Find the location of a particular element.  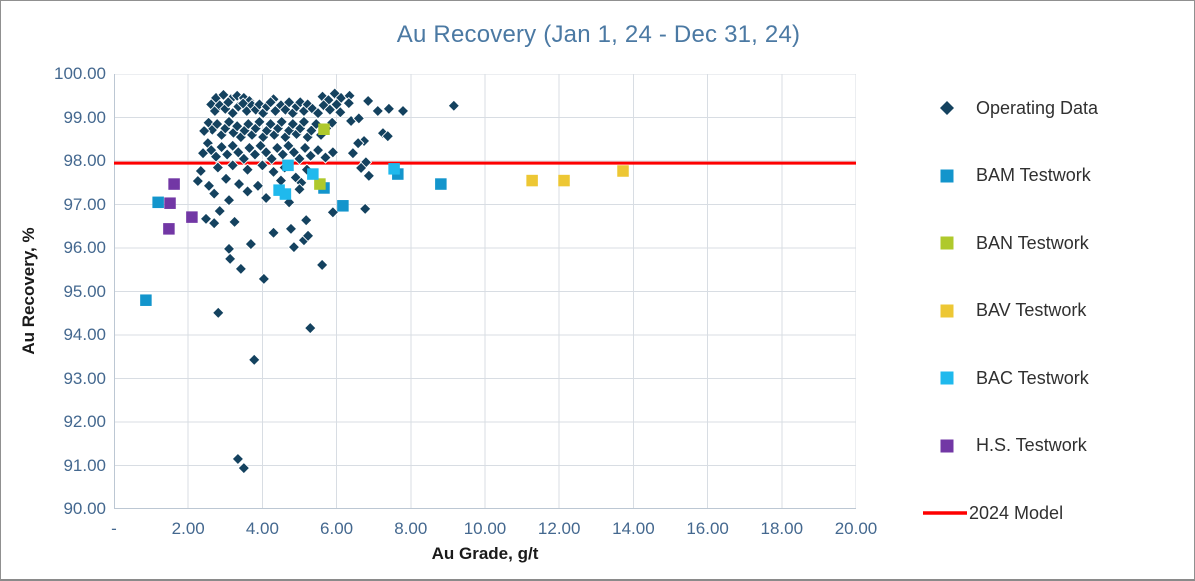

legend-item-h-s-testwork: H.S. Testwork is located at coordinates (1004, 446).